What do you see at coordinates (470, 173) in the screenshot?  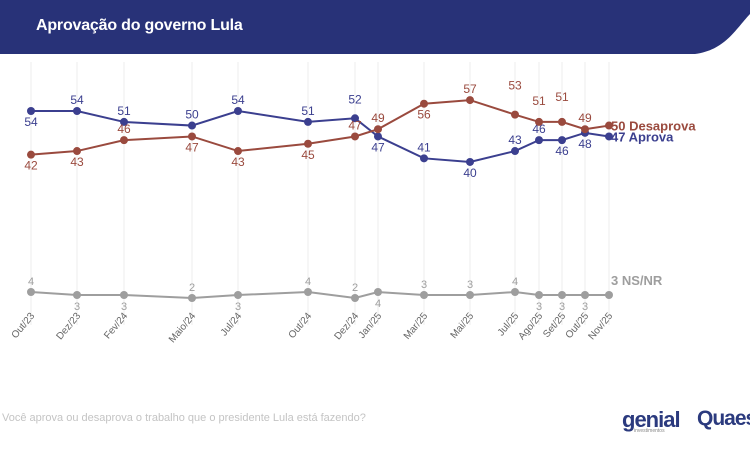 I see `data-label: 40` at bounding box center [470, 173].